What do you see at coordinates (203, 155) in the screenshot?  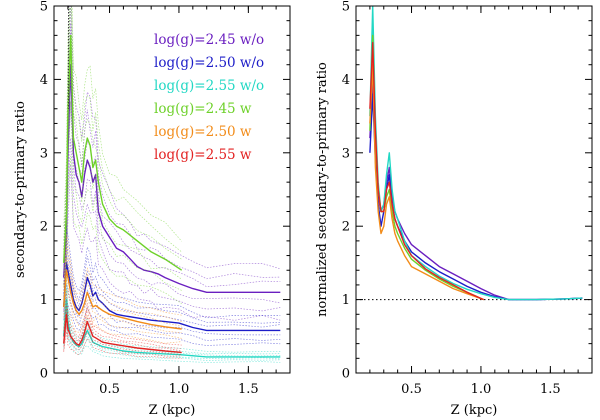 I see `legend-entry: log(g)=2.55 w` at bounding box center [203, 155].